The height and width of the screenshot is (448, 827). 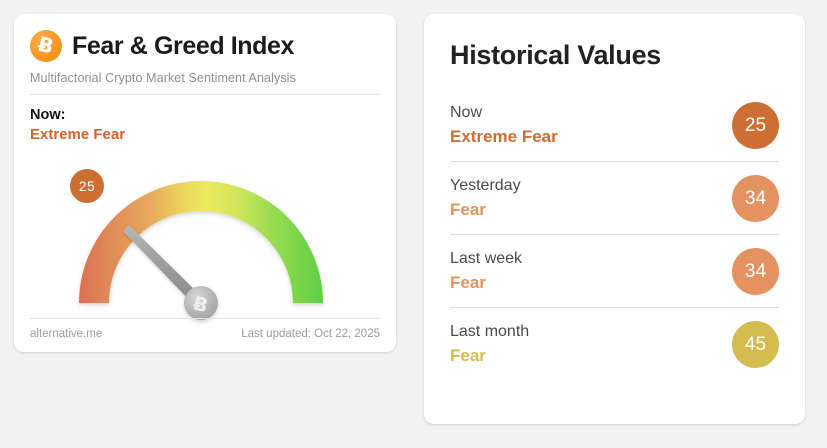 I want to click on list-item: Last week Fear 34, so click(x=614, y=270).